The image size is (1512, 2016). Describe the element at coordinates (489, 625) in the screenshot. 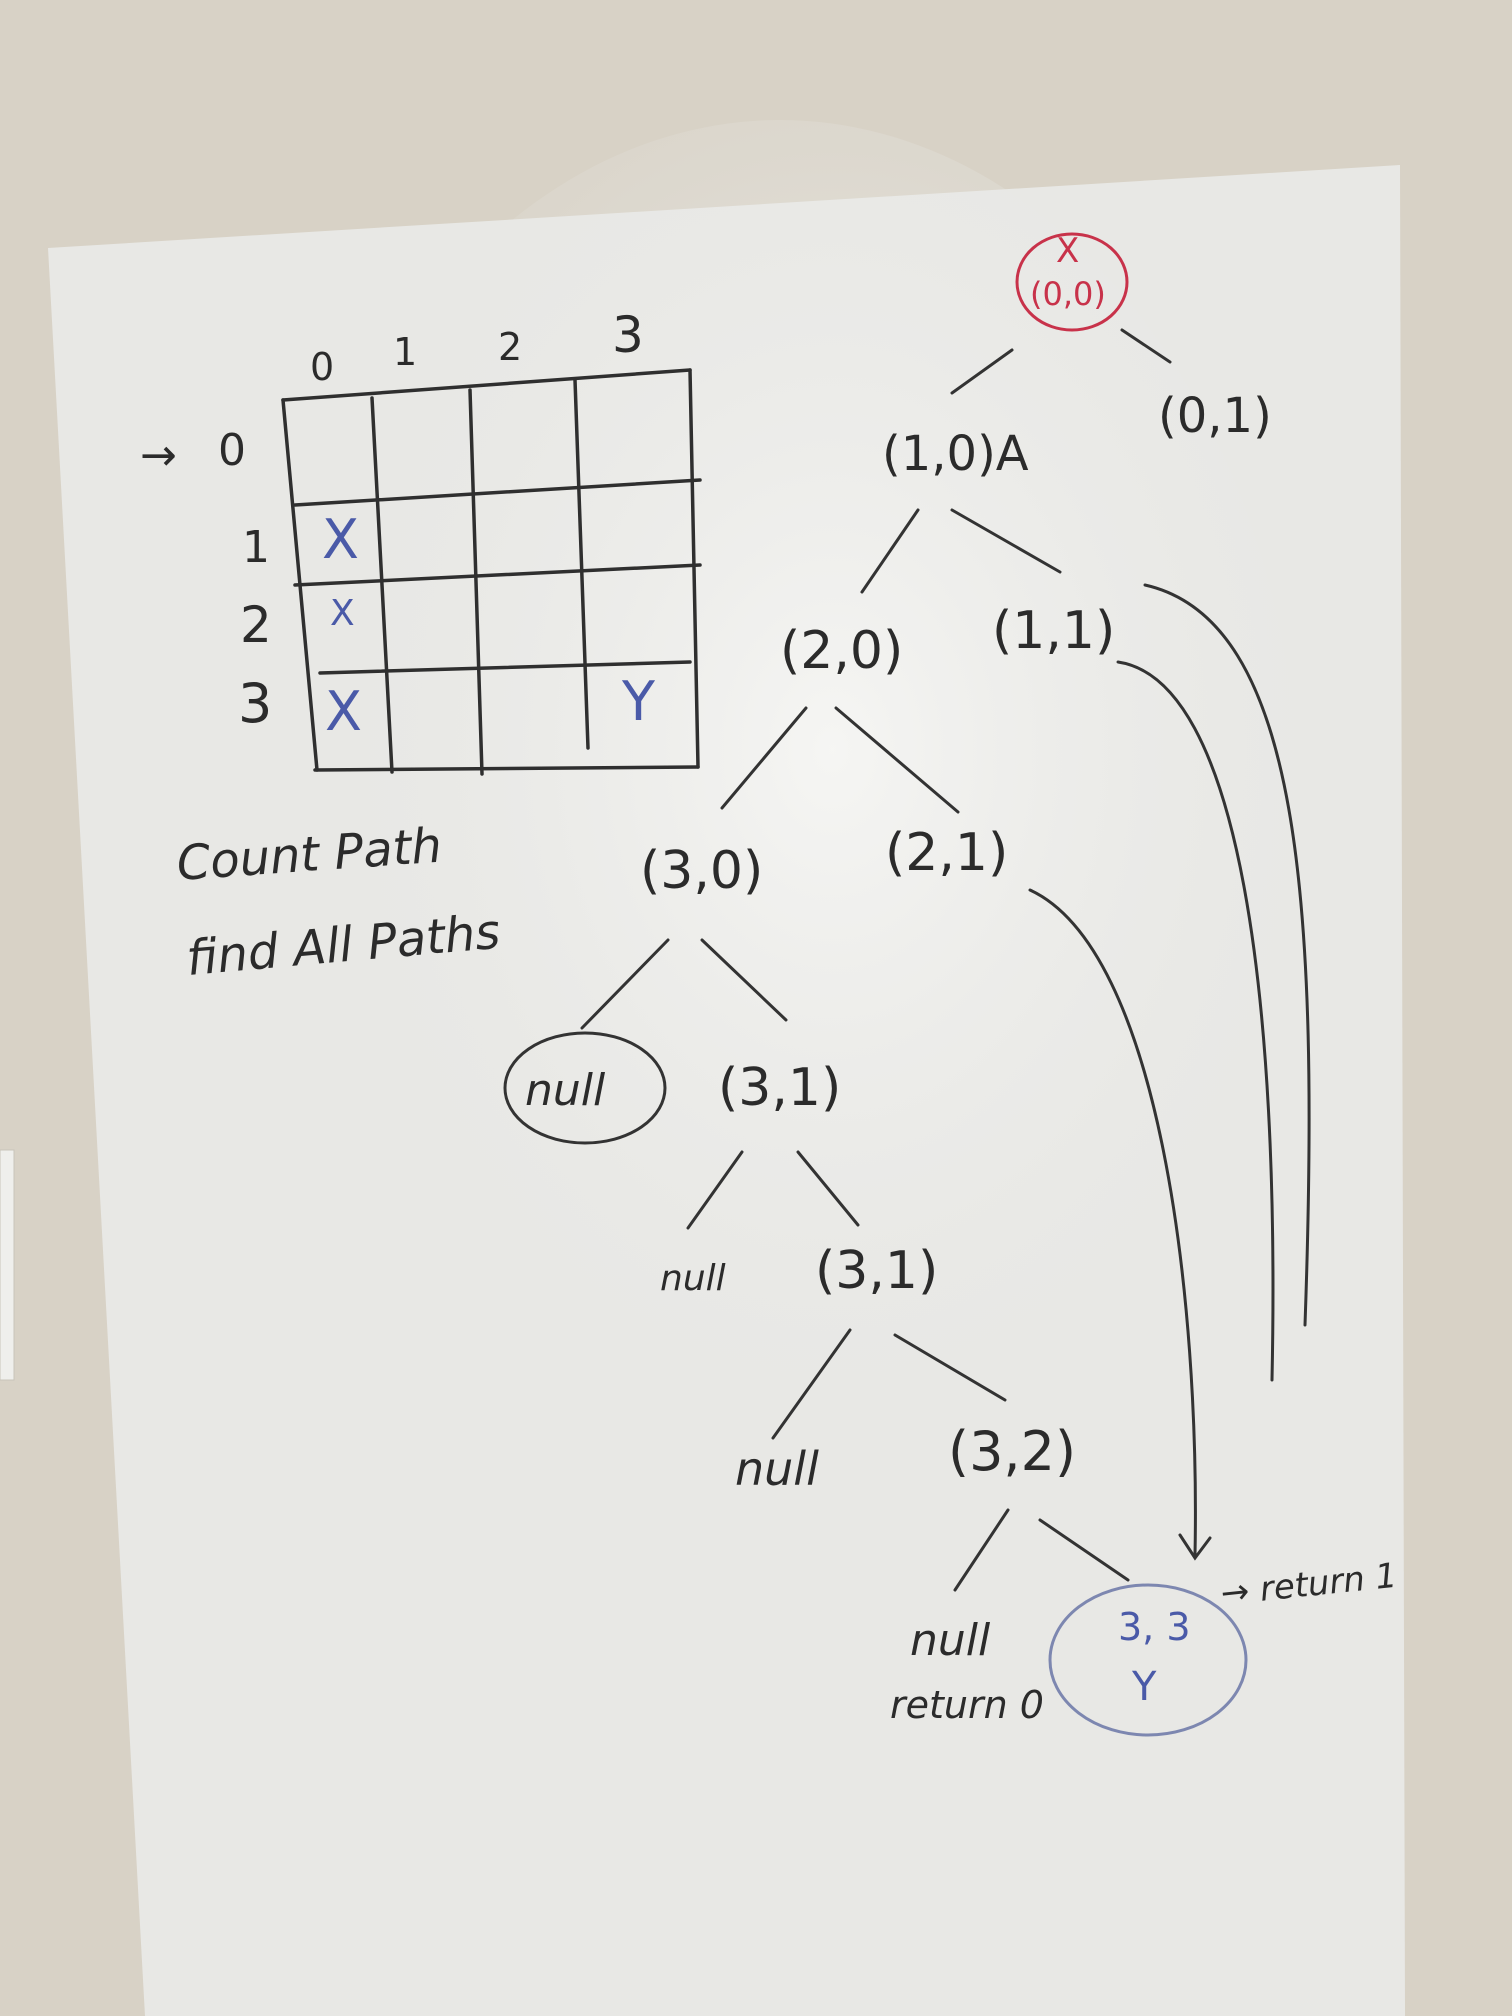

I see `grid-cells: X X X Y` at that location.